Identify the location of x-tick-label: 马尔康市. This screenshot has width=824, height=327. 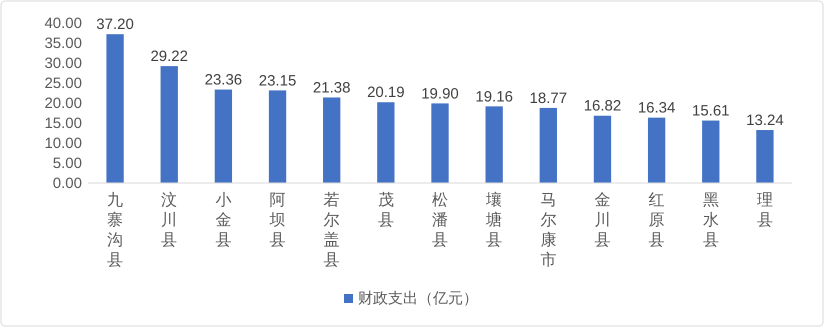
(548, 230).